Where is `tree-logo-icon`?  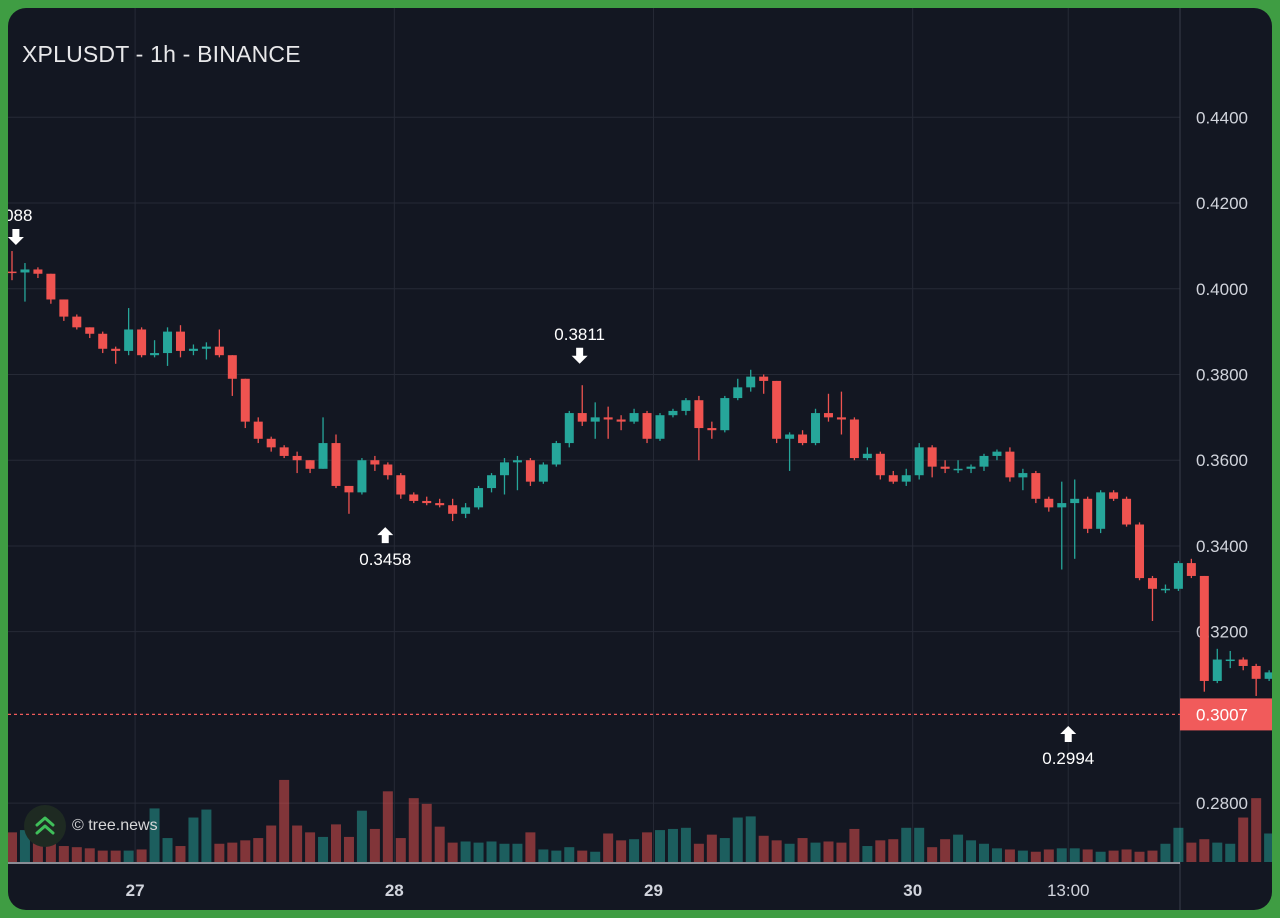 tree-logo-icon is located at coordinates (45, 826).